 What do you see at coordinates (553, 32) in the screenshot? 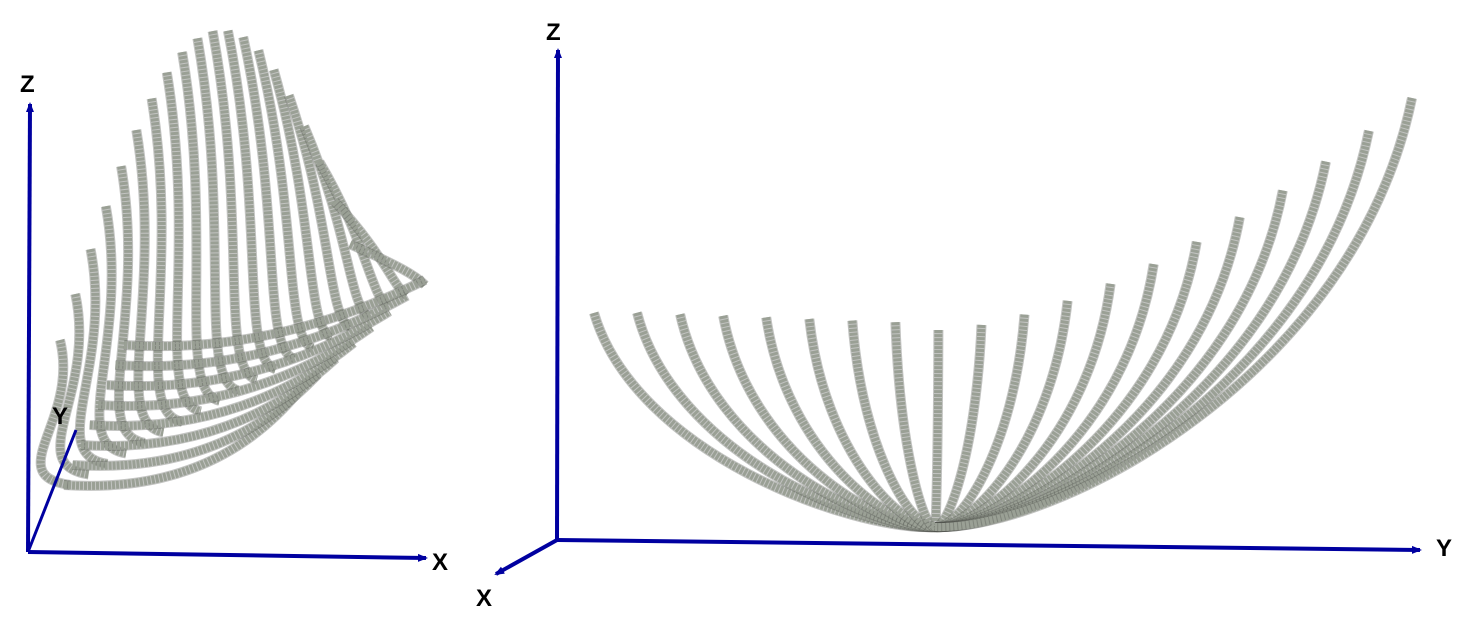
I see `right-z-label: Z` at bounding box center [553, 32].